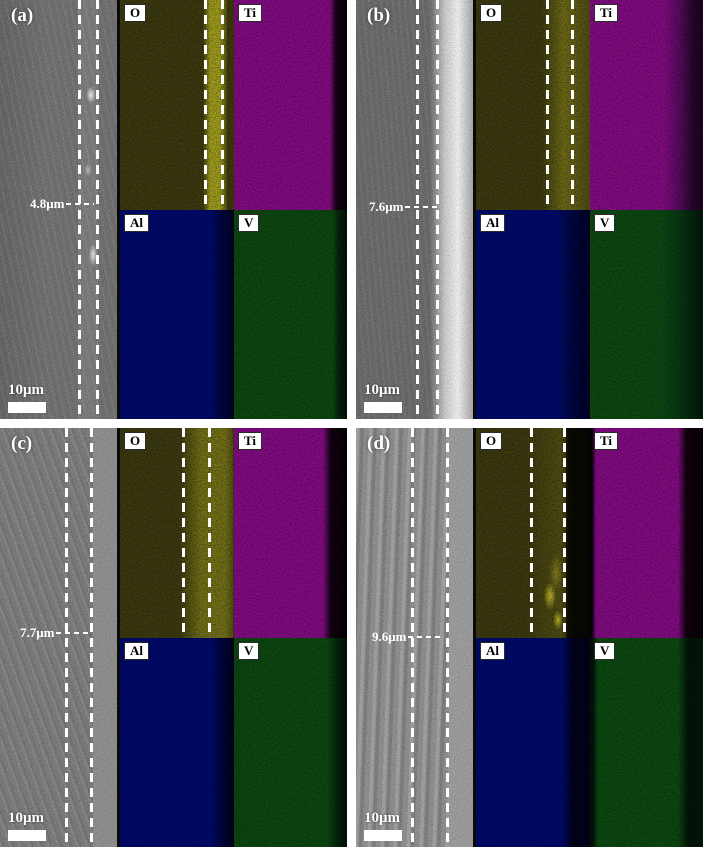 This screenshot has height=847, width=703. I want to click on thickness-annotation: 7.6μm, so click(404, 207).